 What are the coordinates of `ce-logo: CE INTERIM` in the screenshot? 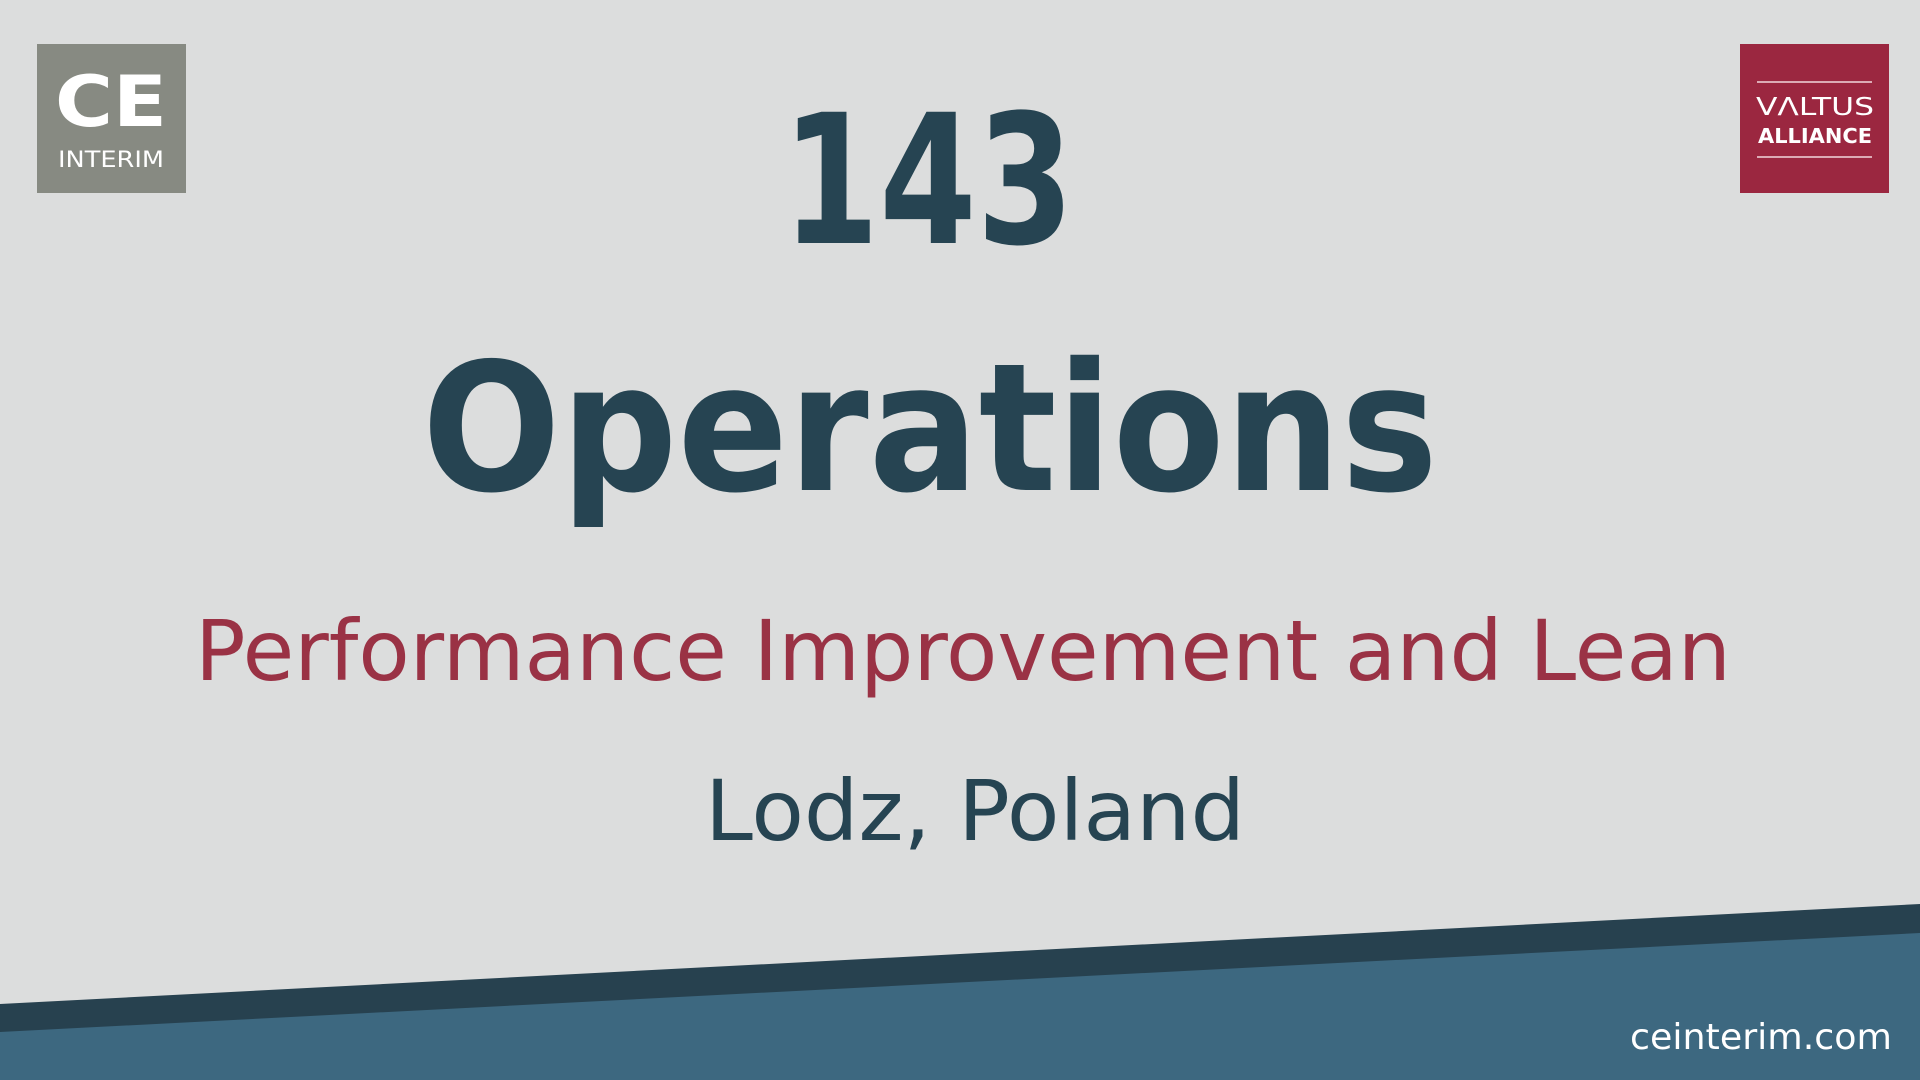 It's located at (111, 118).